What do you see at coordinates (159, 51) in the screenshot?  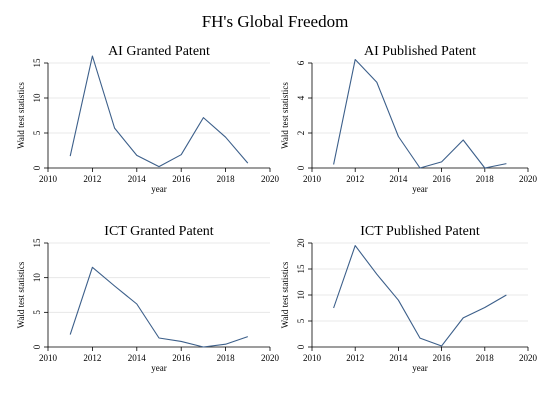 I see `chart-title: AI Granted Patent` at bounding box center [159, 51].